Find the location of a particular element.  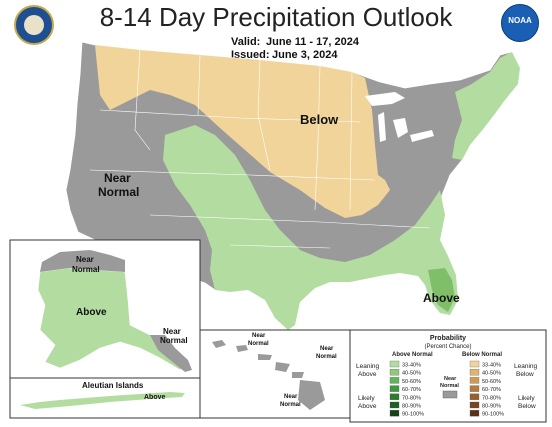

hi-near-a-2: Normal is located at coordinates (258, 344).